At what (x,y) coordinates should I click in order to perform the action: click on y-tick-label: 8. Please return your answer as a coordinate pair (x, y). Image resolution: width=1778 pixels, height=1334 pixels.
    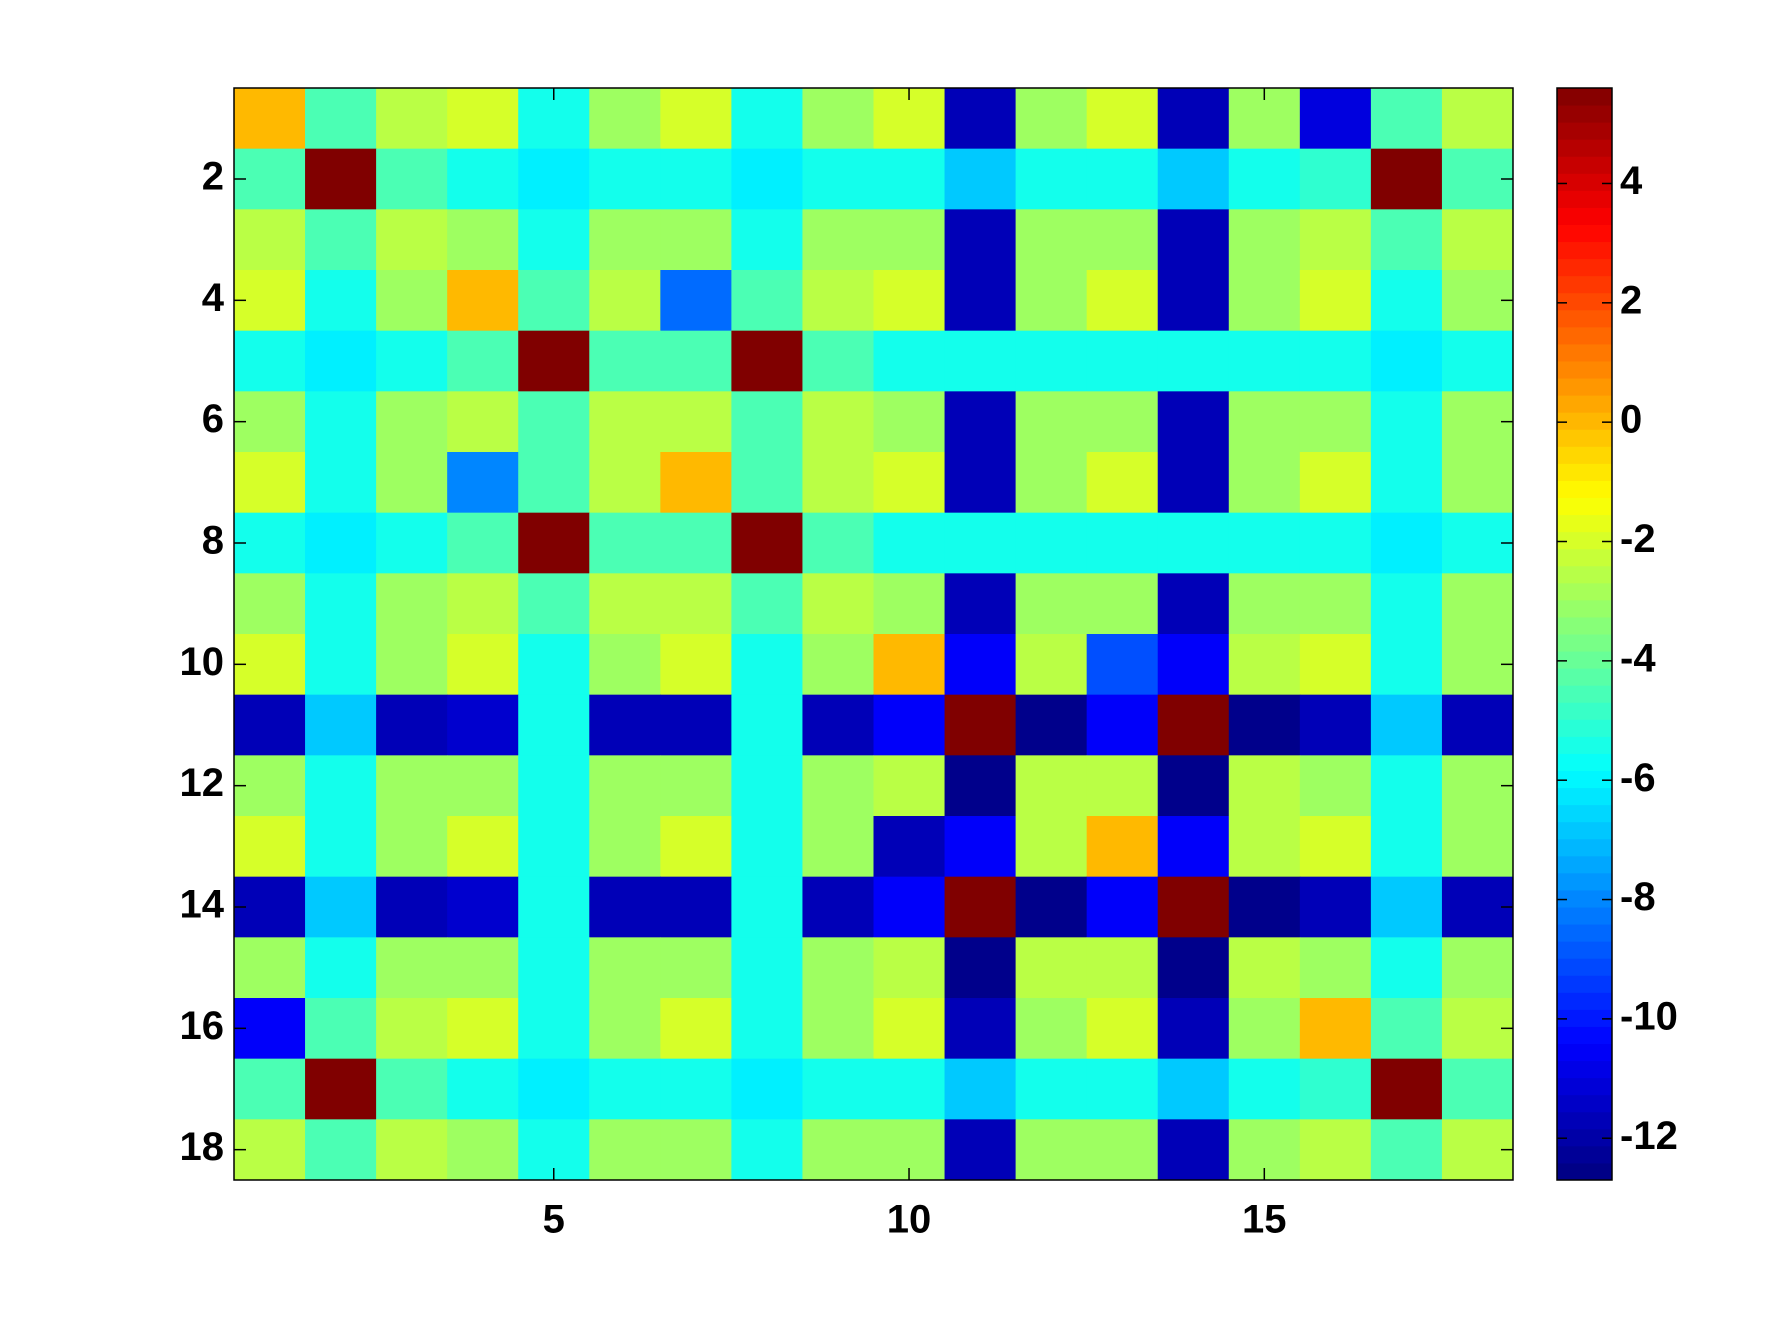
    Looking at the image, I should click on (213, 541).